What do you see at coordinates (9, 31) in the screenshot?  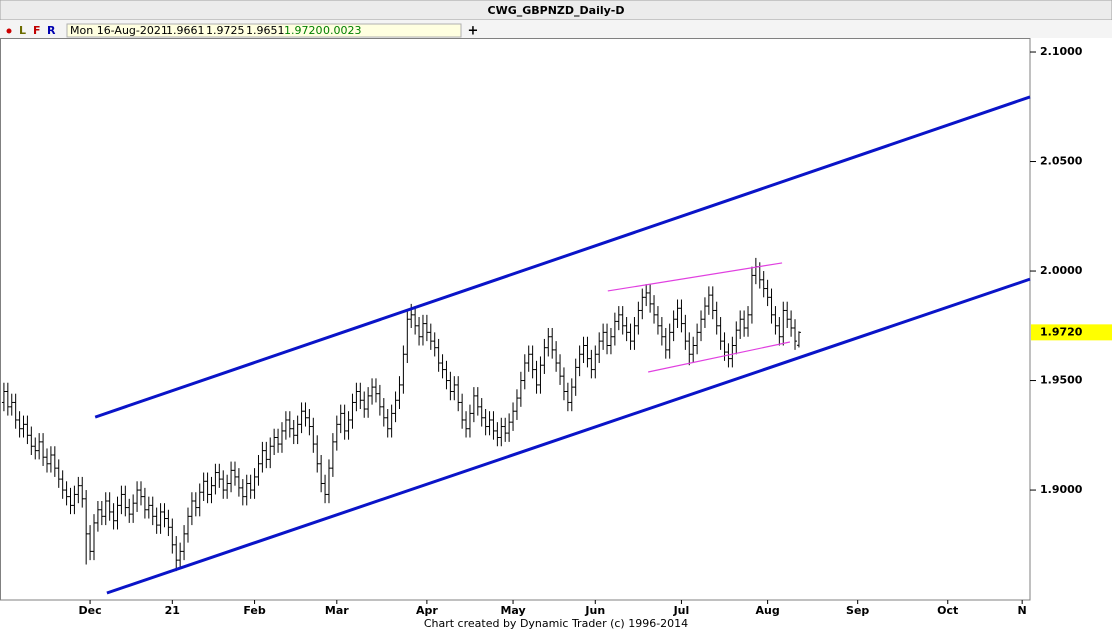 I see `toolbar-dot` at bounding box center [9, 31].